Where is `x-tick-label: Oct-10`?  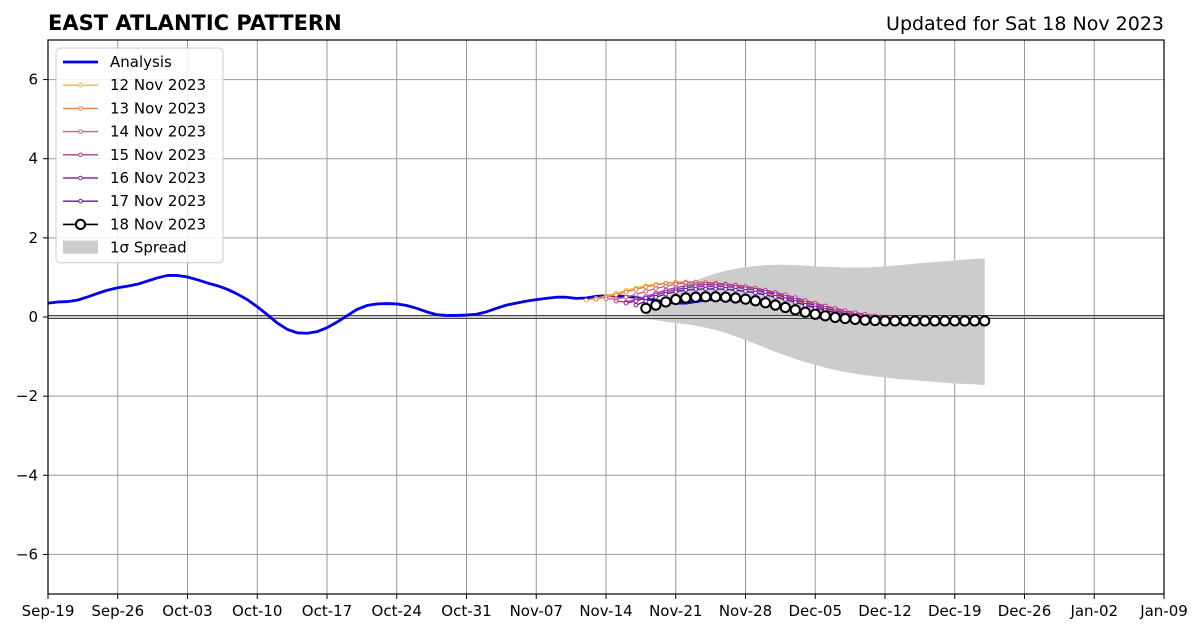
x-tick-label: Oct-10 is located at coordinates (257, 611).